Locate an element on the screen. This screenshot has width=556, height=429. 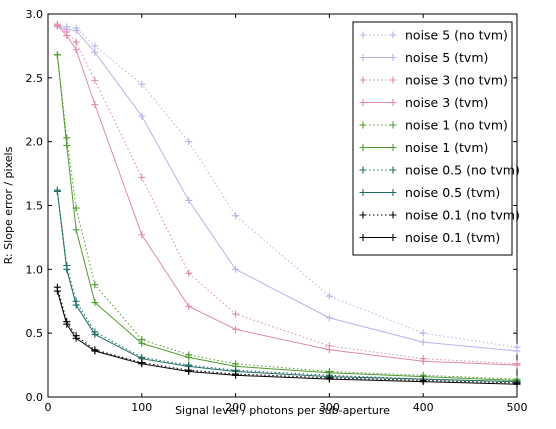
legend-label: noise 0.1 (no tvm) is located at coordinates (462, 215).